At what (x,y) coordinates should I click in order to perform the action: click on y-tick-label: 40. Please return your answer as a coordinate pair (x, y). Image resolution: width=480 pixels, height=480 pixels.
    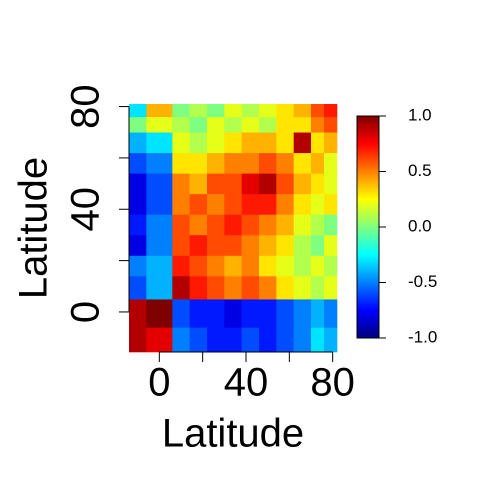
    Looking at the image, I should click on (86, 209).